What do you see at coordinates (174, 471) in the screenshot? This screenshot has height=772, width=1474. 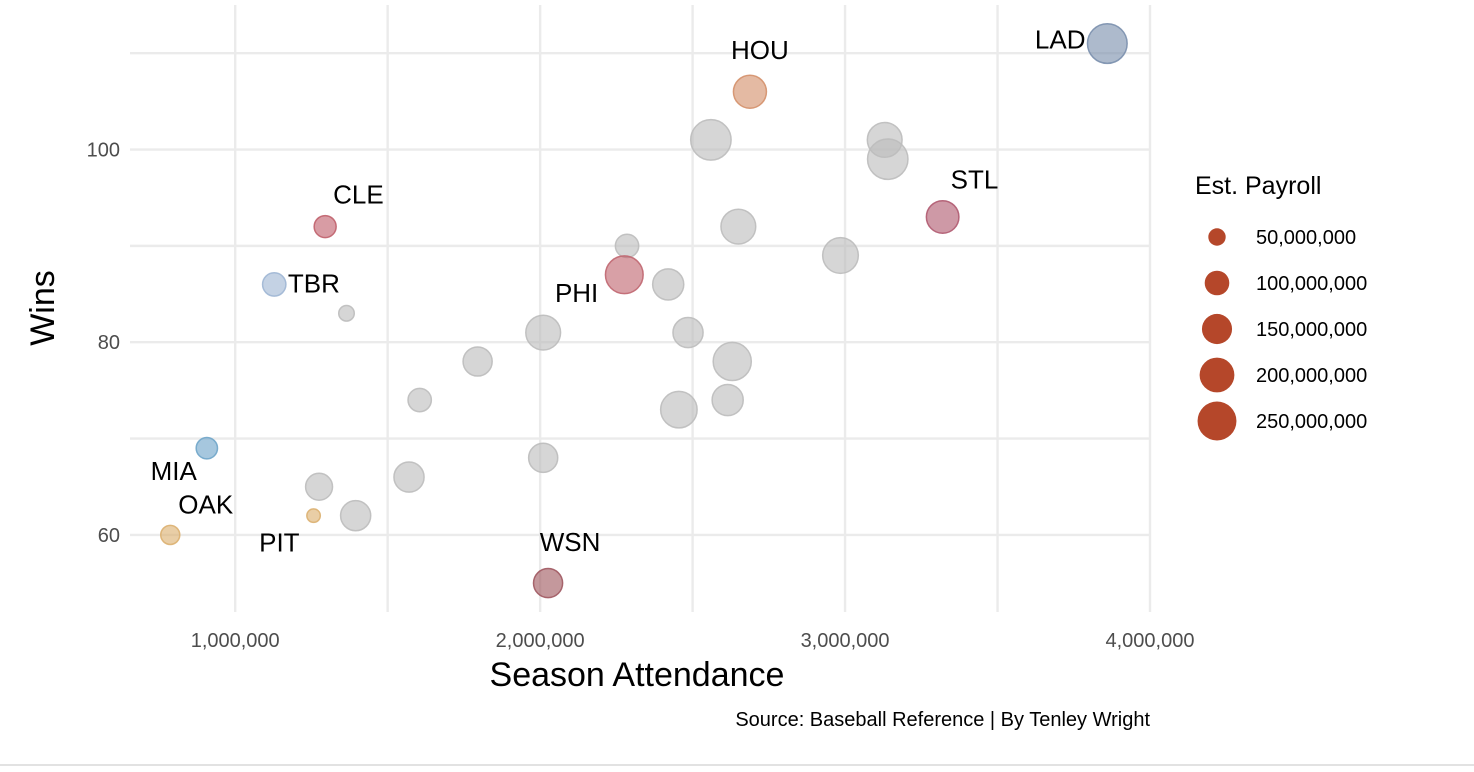 I see `team-label-mia: MIA` at bounding box center [174, 471].